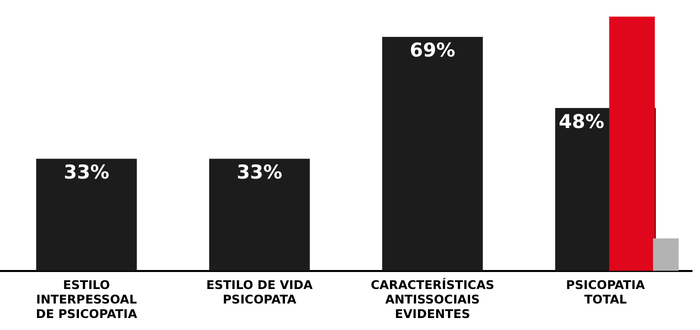 Image resolution: width=700 pixels, height=330 pixels. I want to click on x-tick-label: ESTILO INTERPESSOAL DE PSICOPATIA, so click(87, 299).